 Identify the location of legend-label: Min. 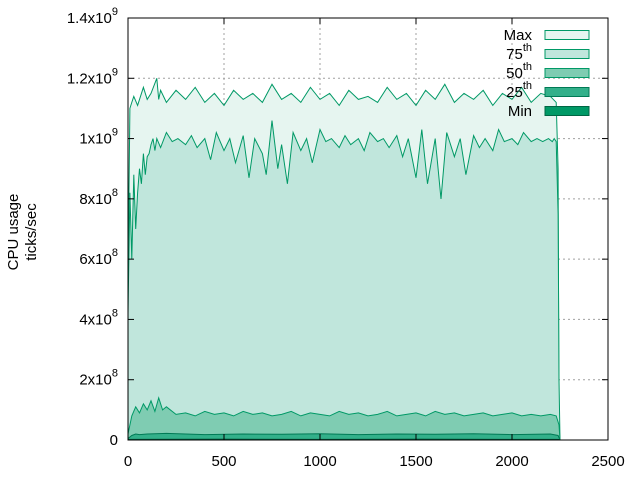
(520, 111).